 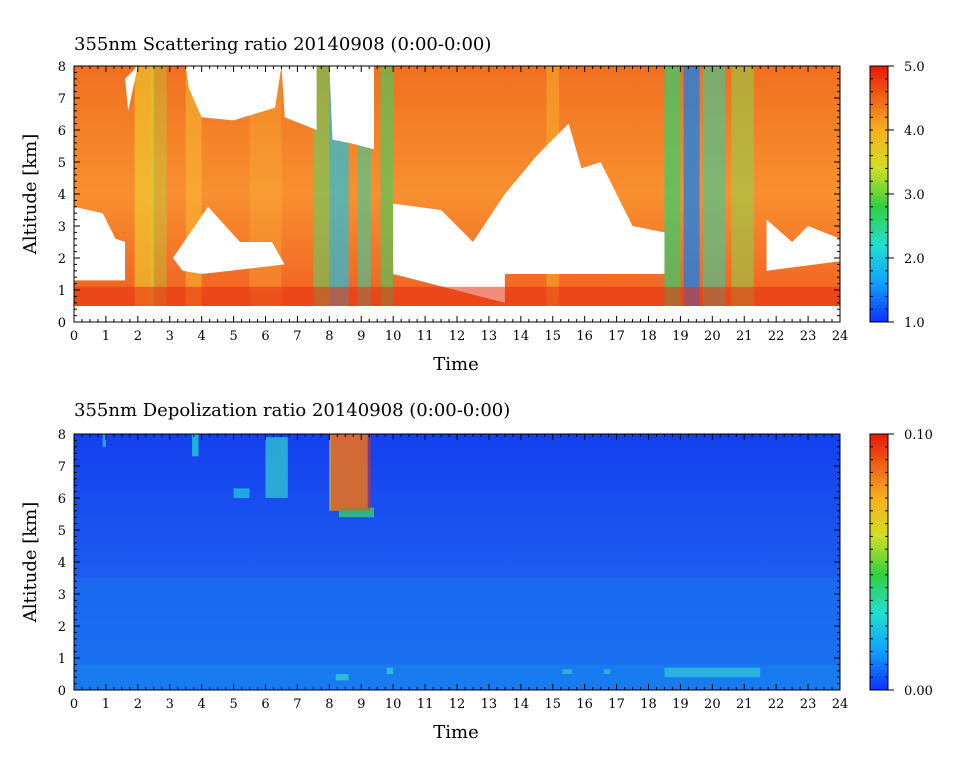 I want to click on colorbar-tick-label: 0.10, so click(x=918, y=435).